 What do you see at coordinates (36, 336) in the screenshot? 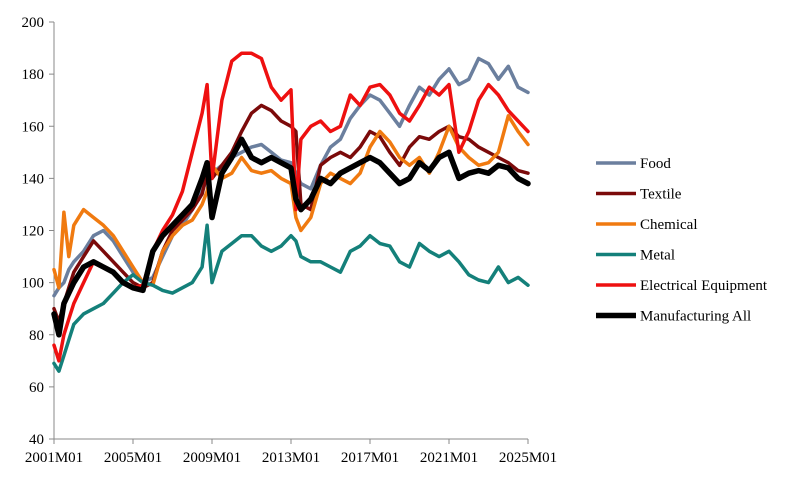
I see `y-tick-label: 80` at bounding box center [36, 336].